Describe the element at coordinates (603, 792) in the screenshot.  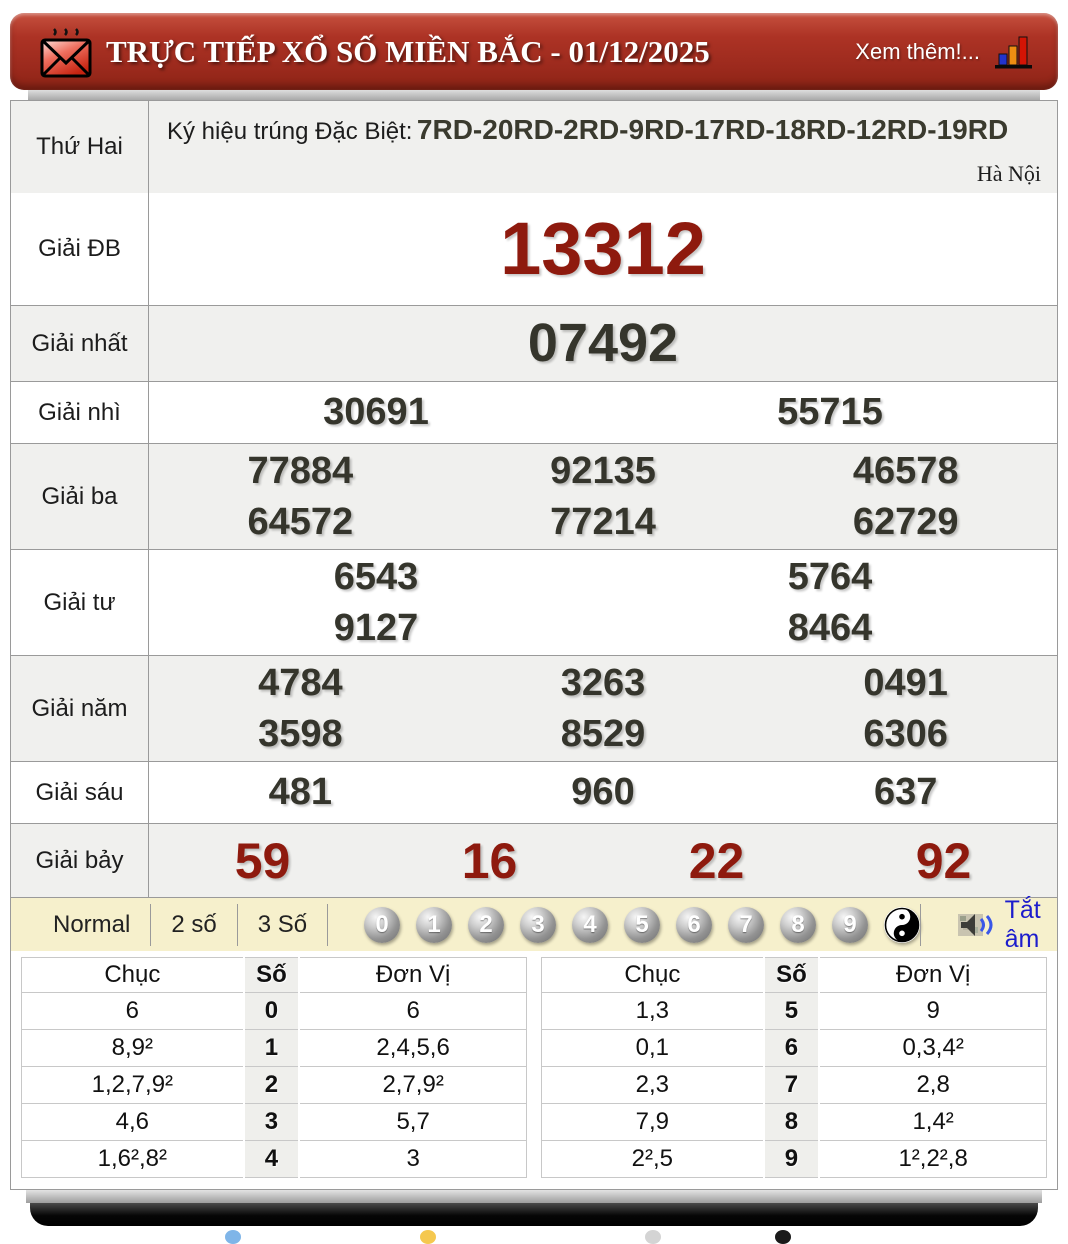
I see `prize-value: 960` at that location.